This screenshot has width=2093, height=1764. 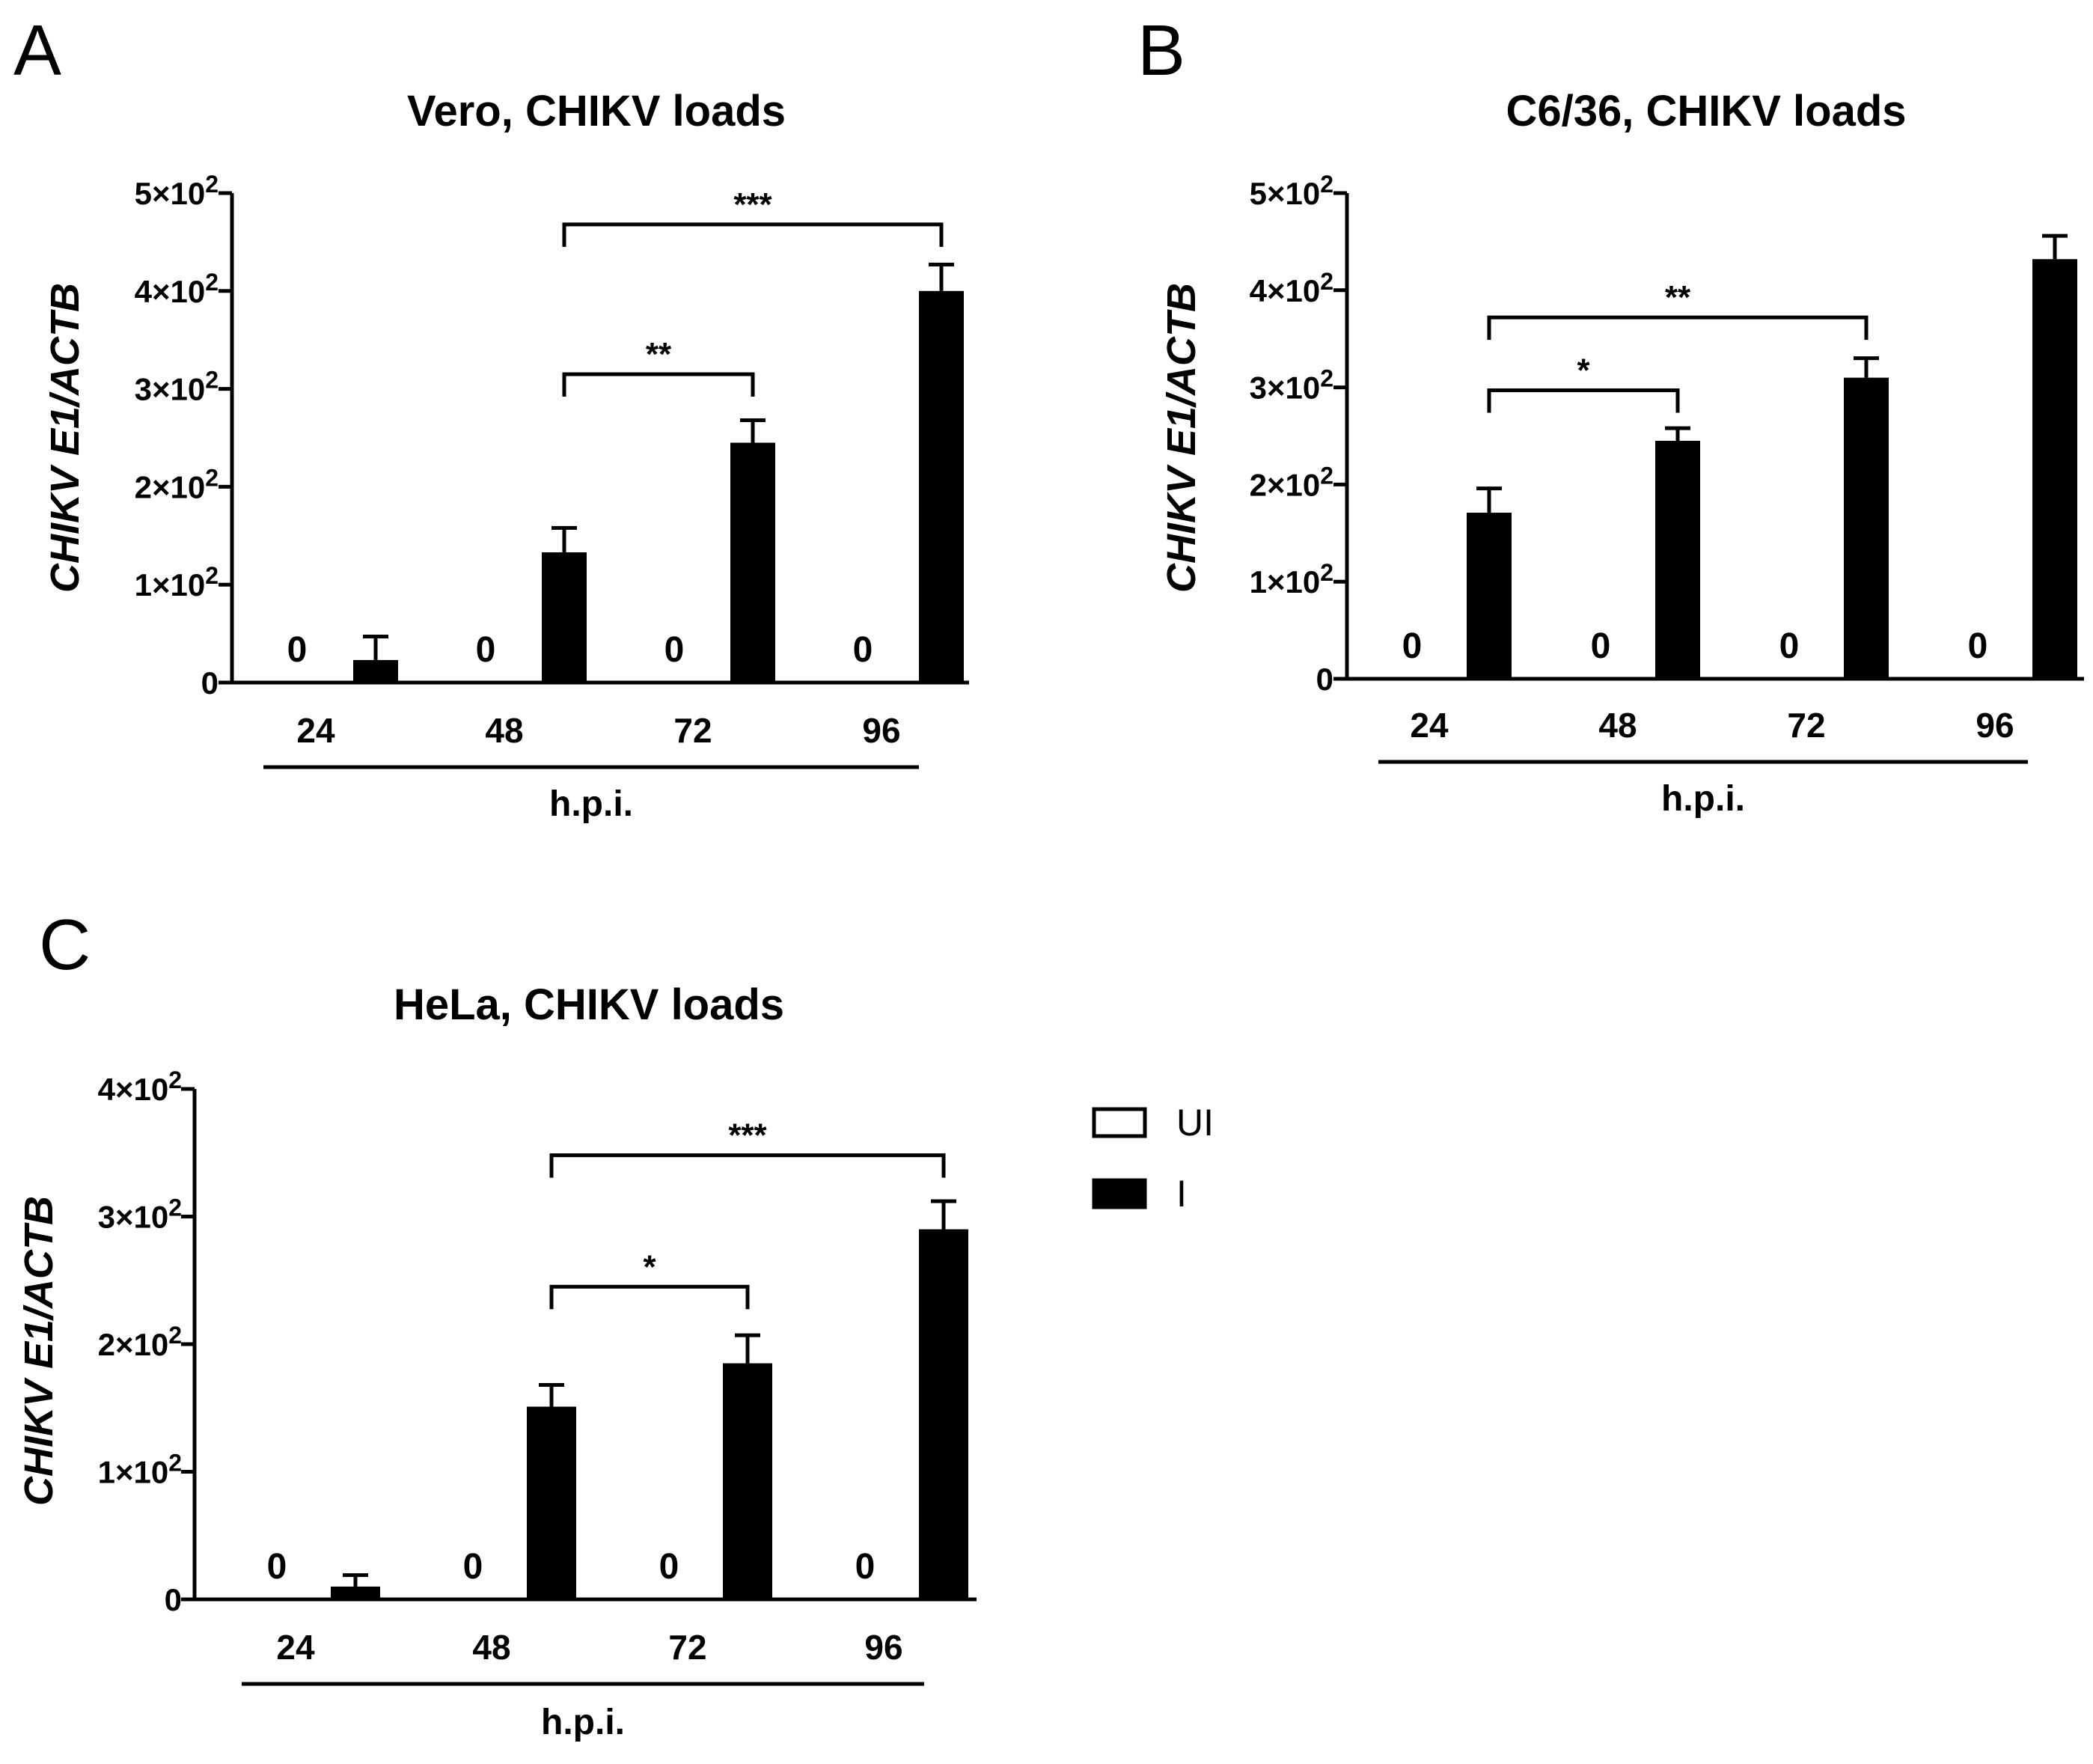 What do you see at coordinates (1161, 50) in the screenshot?
I see `panel-letter: B` at bounding box center [1161, 50].